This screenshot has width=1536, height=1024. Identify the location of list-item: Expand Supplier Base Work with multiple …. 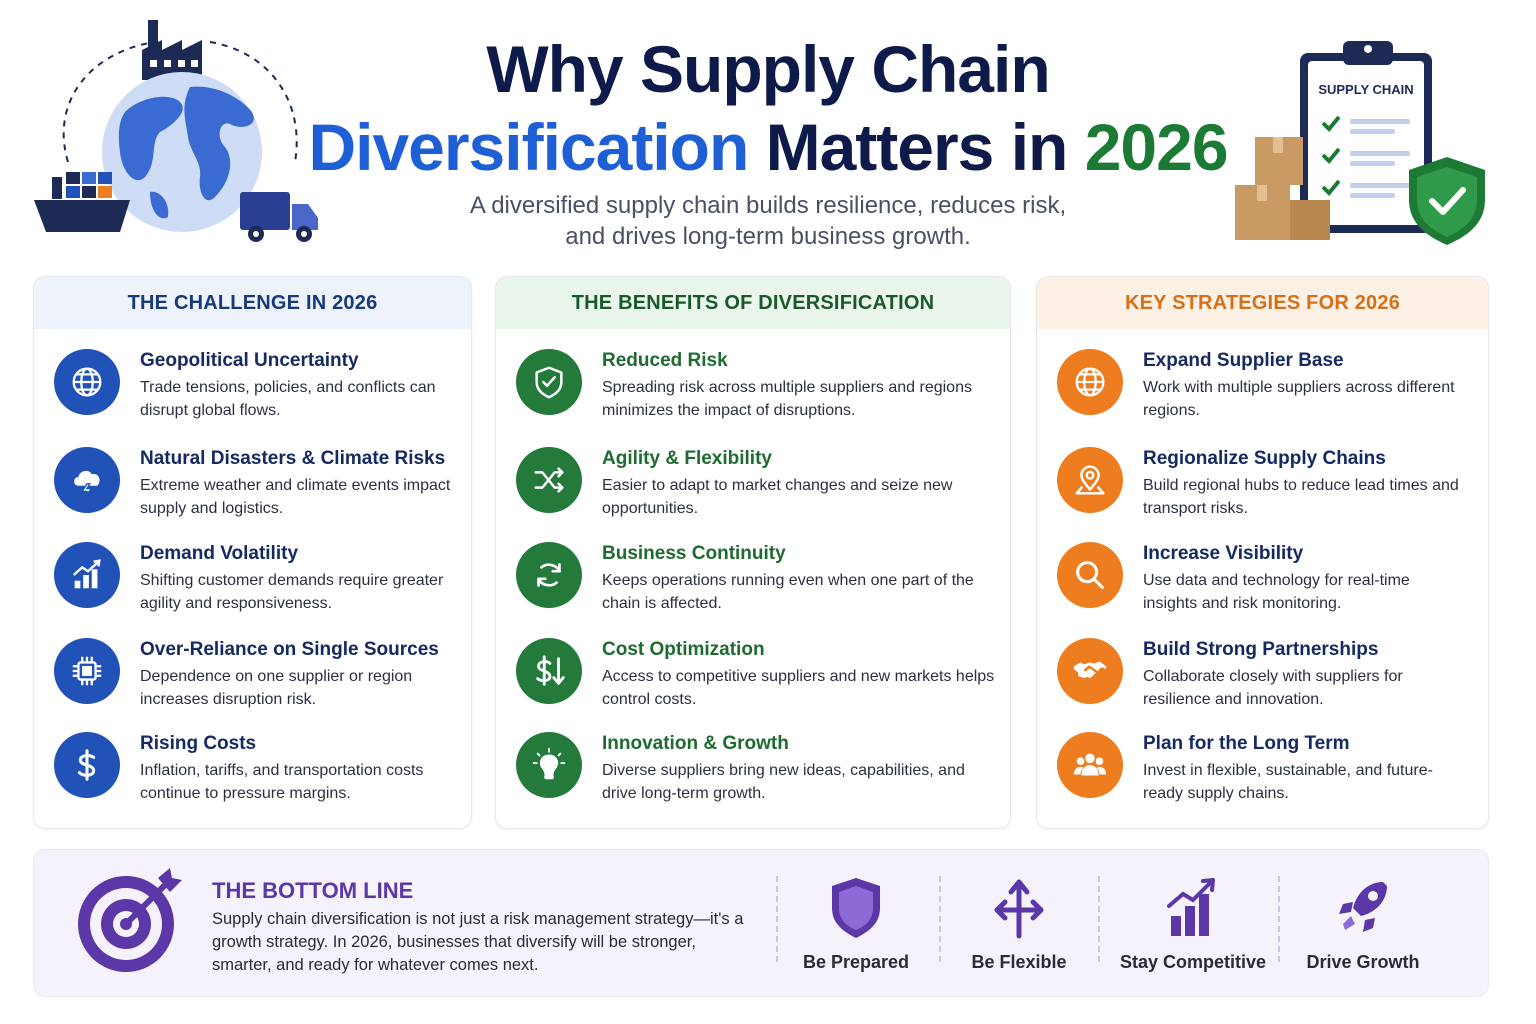
(1262, 394).